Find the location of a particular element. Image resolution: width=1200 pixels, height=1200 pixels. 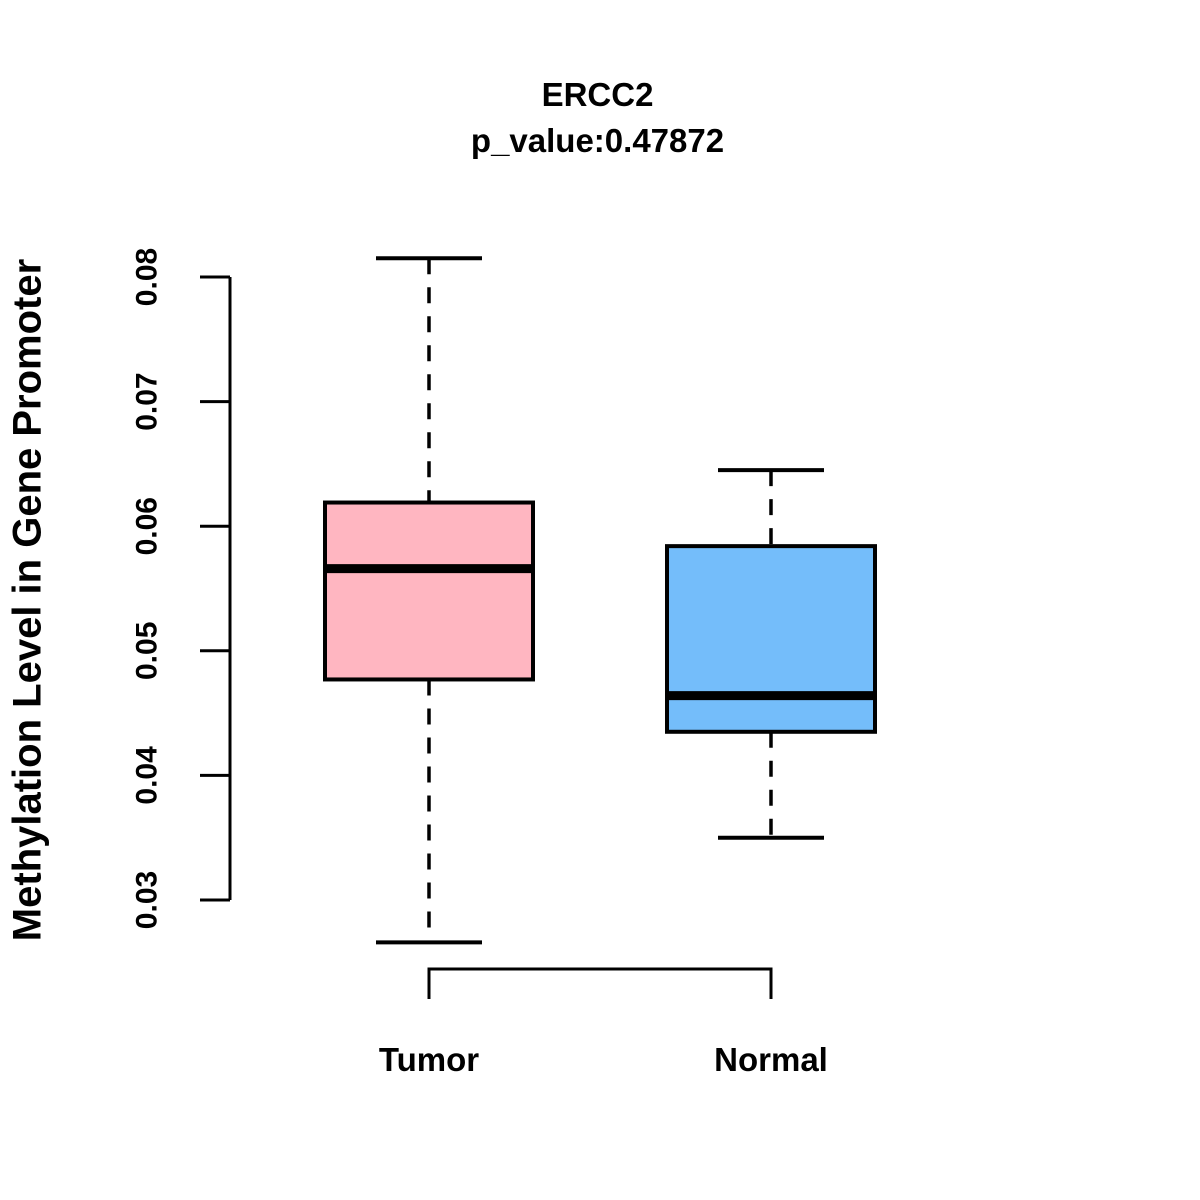

y-axis-tick-label: 0.06 is located at coordinates (147, 526).